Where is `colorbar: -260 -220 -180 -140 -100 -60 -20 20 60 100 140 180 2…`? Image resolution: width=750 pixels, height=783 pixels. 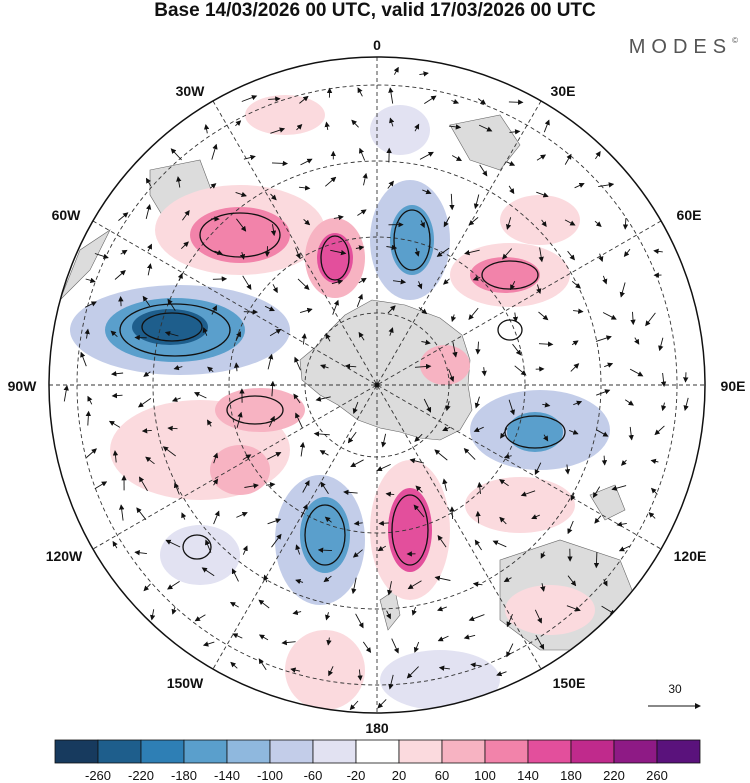
colorbar: -260 -220 -180 -140 -100 -60 -20 20 60 100 140 180 2… is located at coordinates (377, 761).